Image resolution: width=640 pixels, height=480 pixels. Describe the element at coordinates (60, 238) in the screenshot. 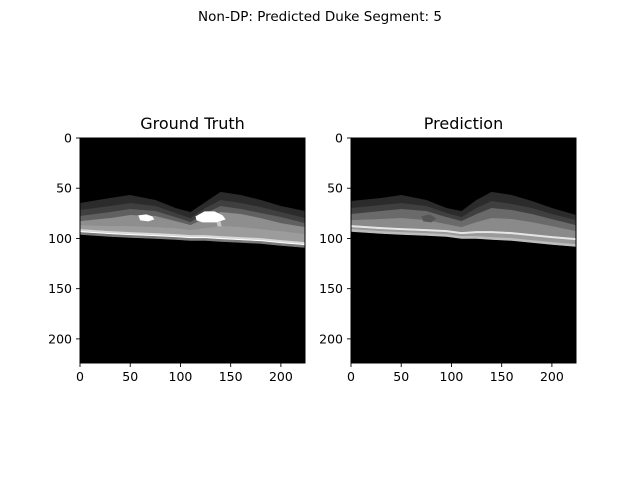

I see `ground-truth-y-tick-label: 100` at that location.